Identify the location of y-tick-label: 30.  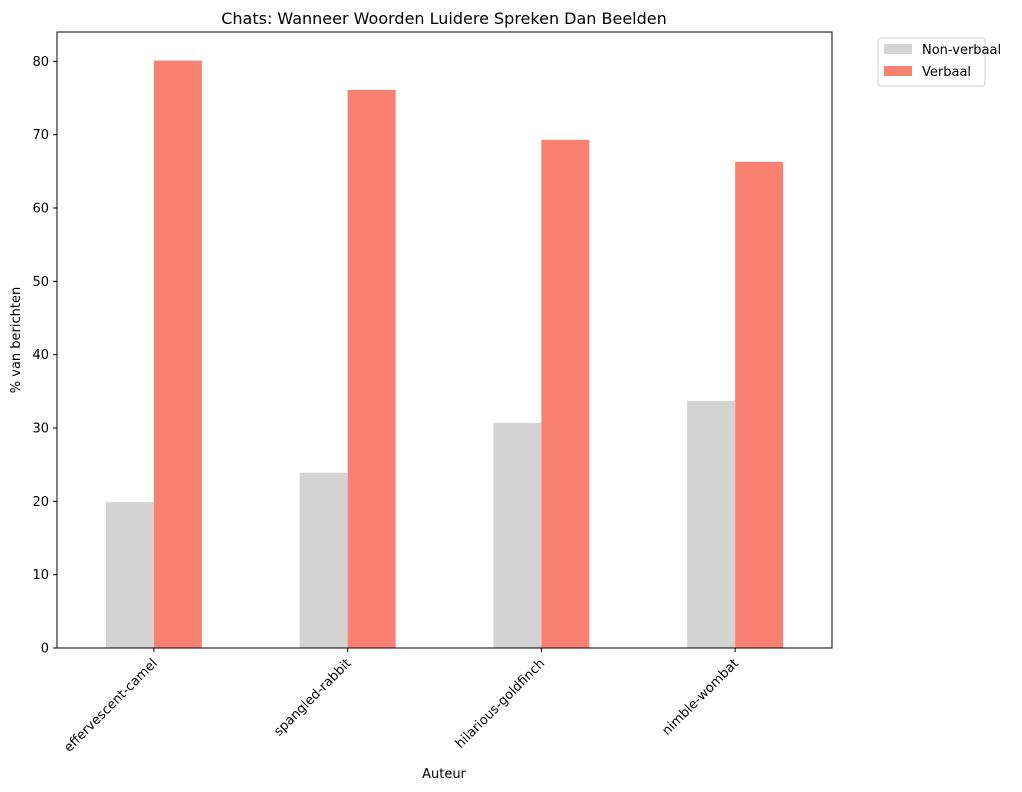
(40, 429).